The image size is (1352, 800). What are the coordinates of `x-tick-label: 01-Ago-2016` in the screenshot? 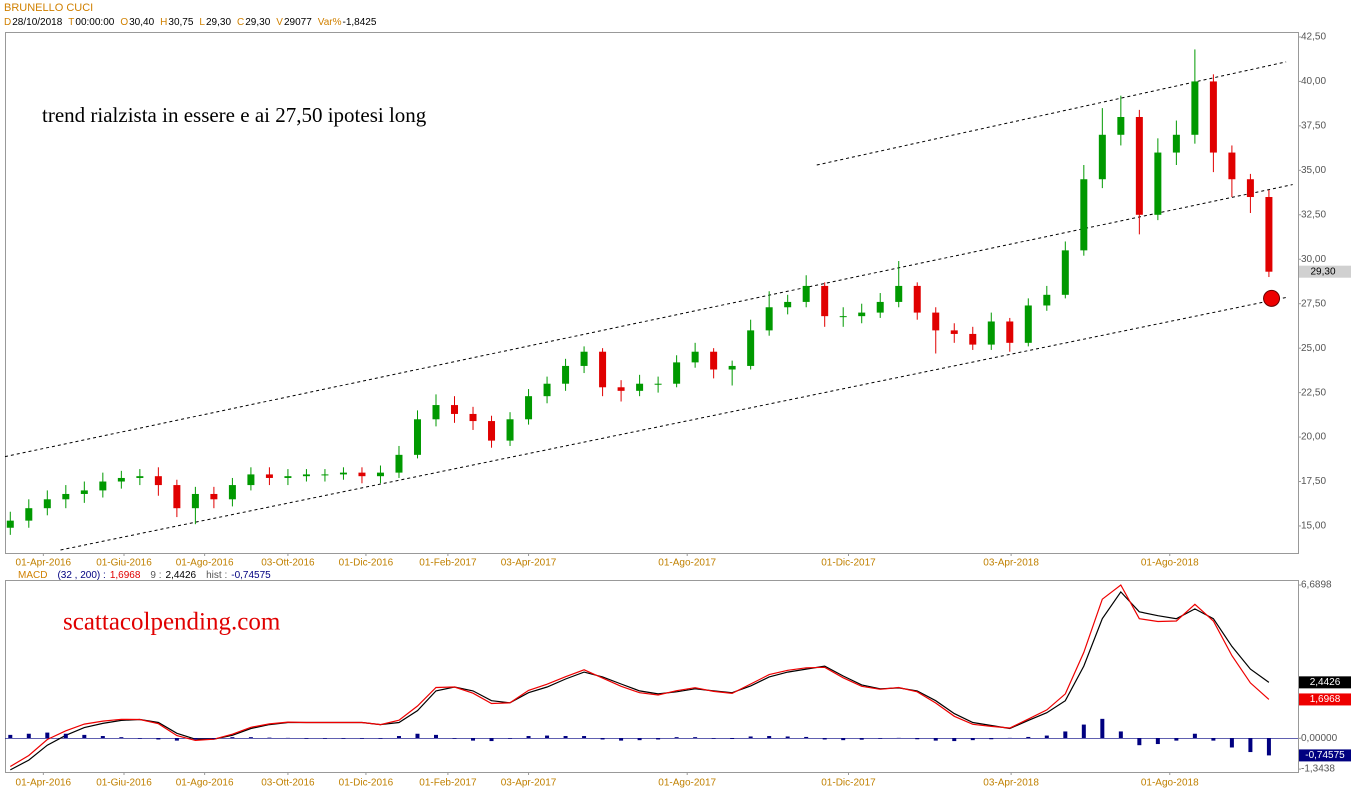 It's located at (205, 563).